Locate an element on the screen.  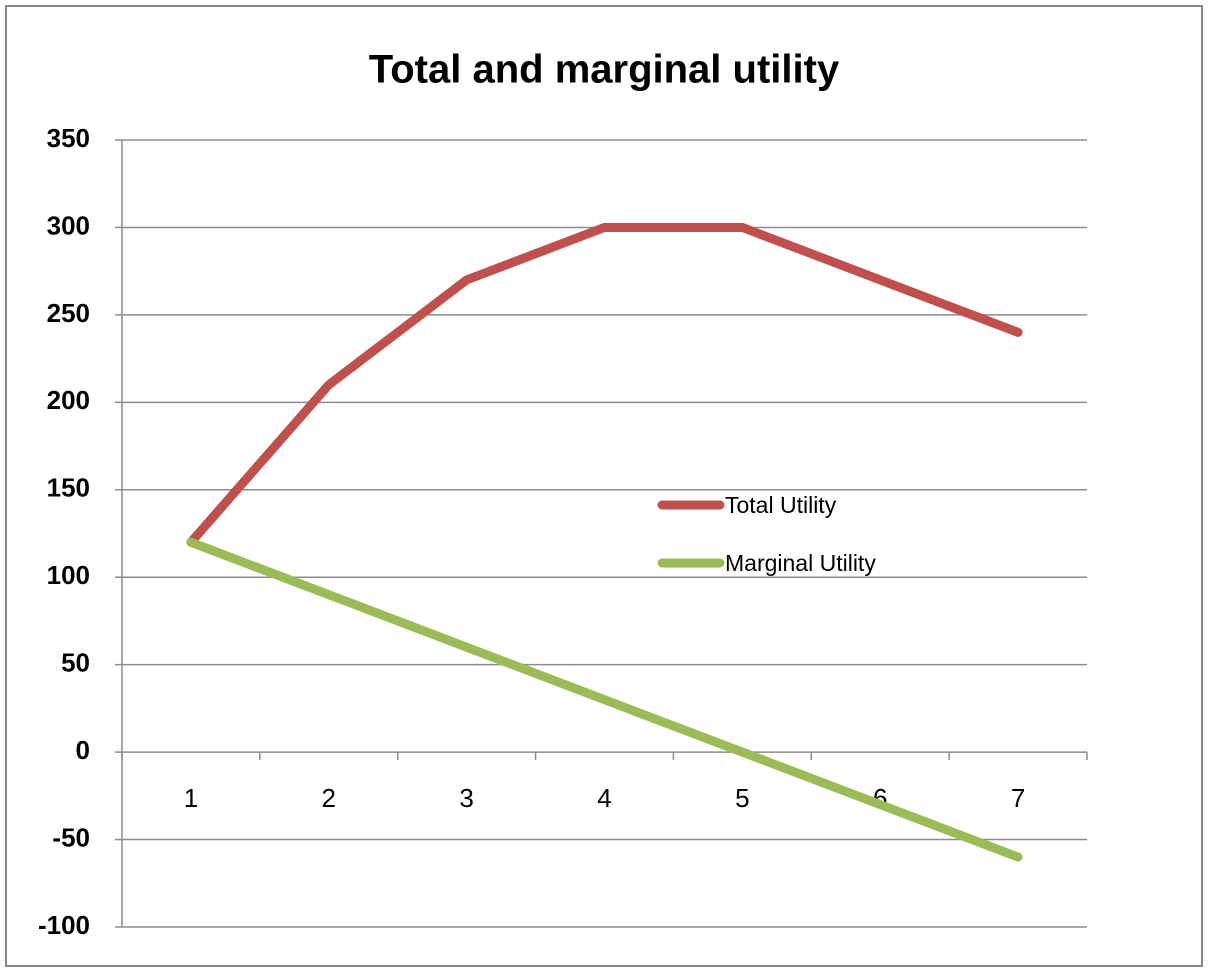
y-tick-label: 150 is located at coordinates (68, 488).